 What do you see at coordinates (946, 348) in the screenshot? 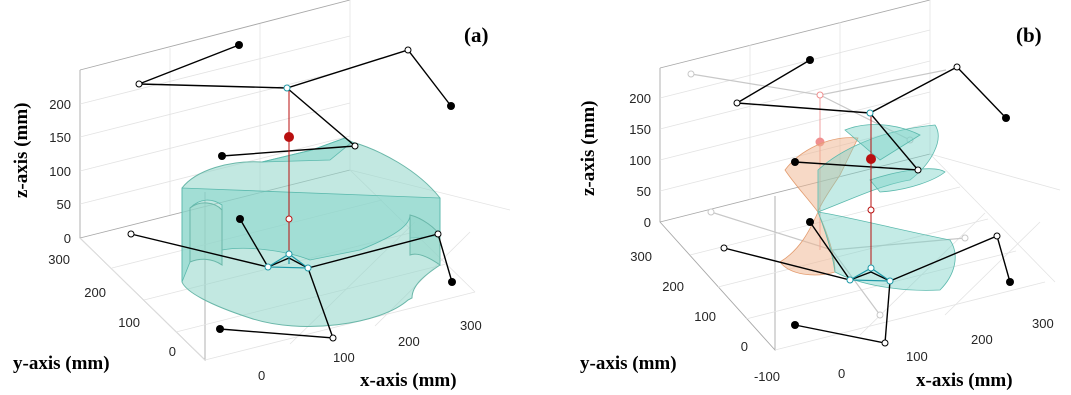
I see `panel-b-x-ticks: 0 100 200 300` at bounding box center [946, 348].